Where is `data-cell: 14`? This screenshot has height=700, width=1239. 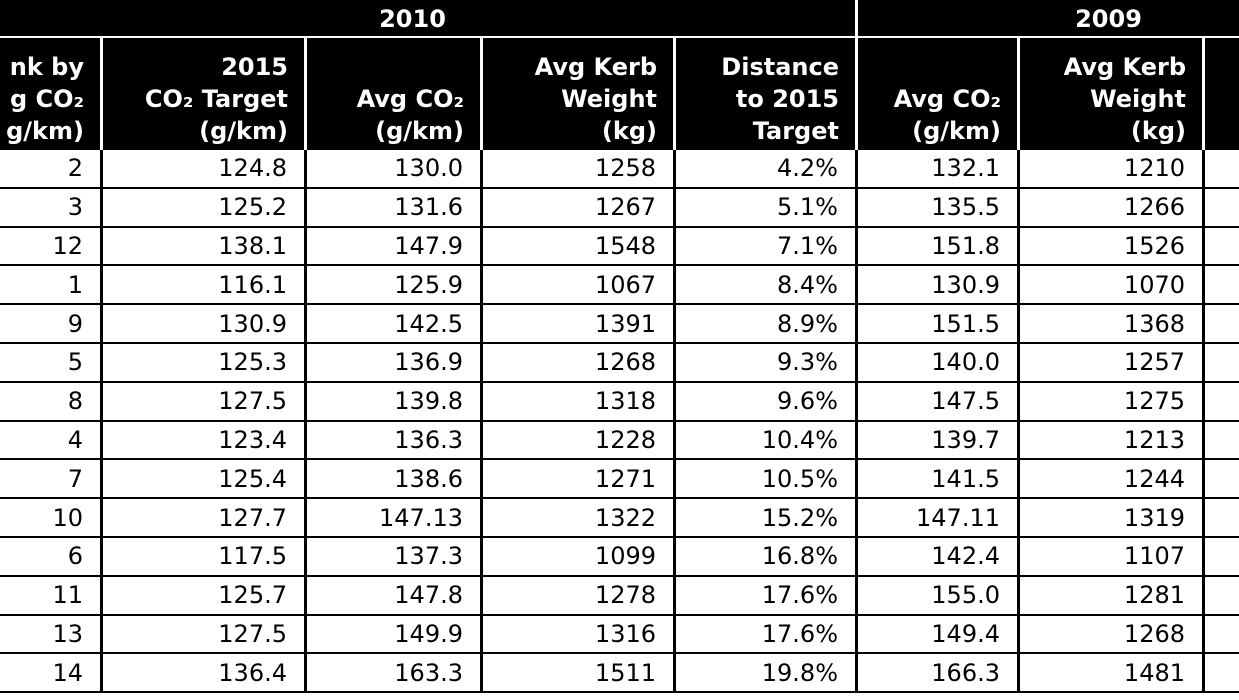
data-cell: 14 is located at coordinates (51, 674).